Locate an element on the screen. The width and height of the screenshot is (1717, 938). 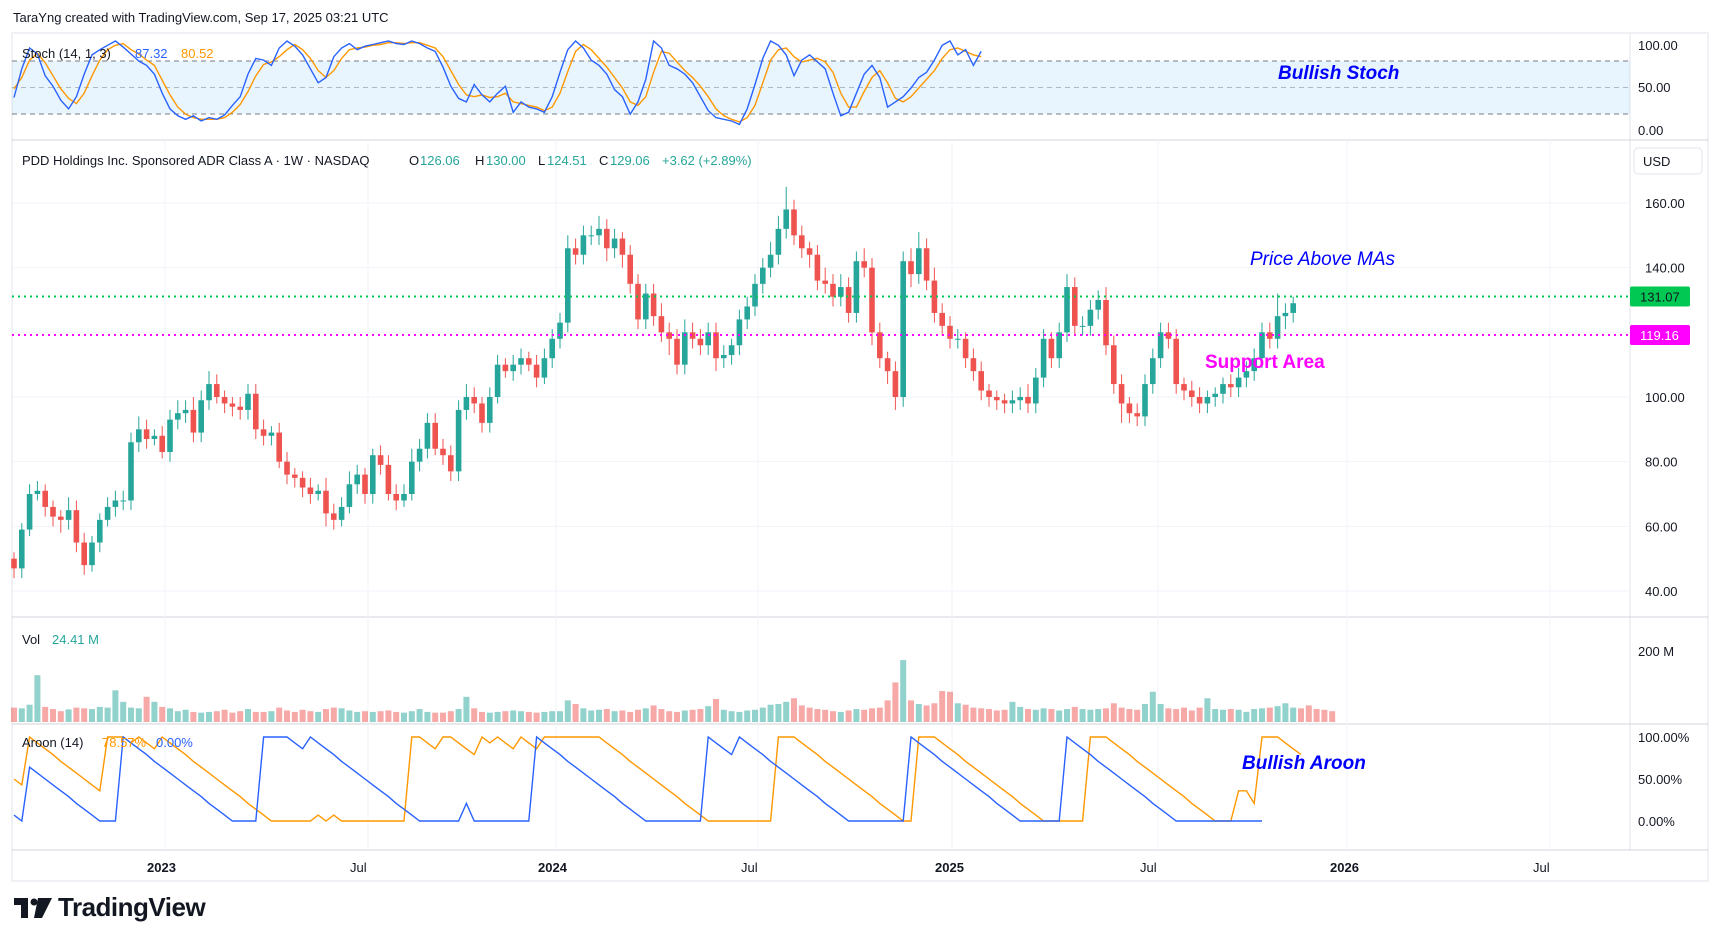
price-tick-label: 60.00 is located at coordinates (1661, 526).